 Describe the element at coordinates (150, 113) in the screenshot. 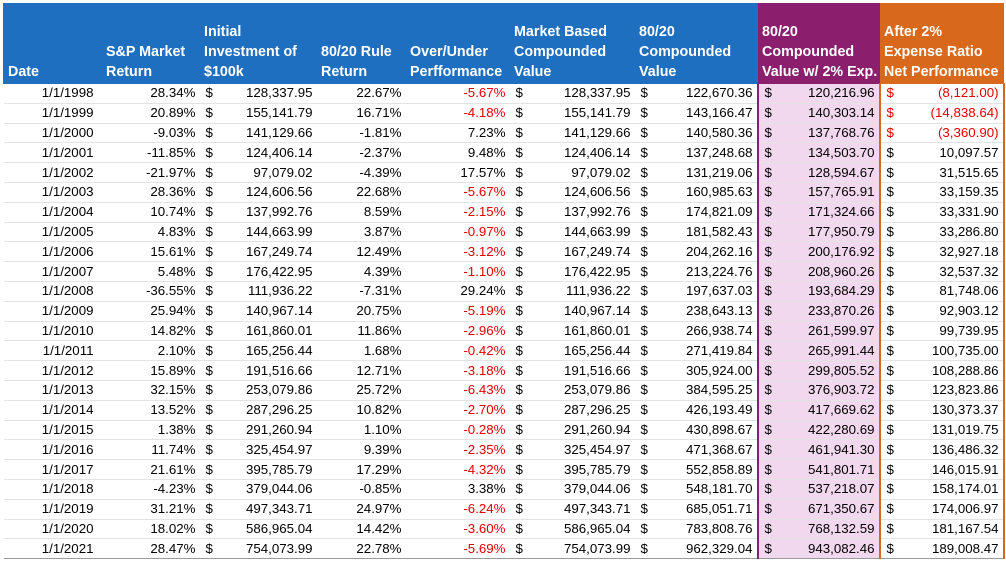

I see `cell-sp-return: 20.89%` at that location.